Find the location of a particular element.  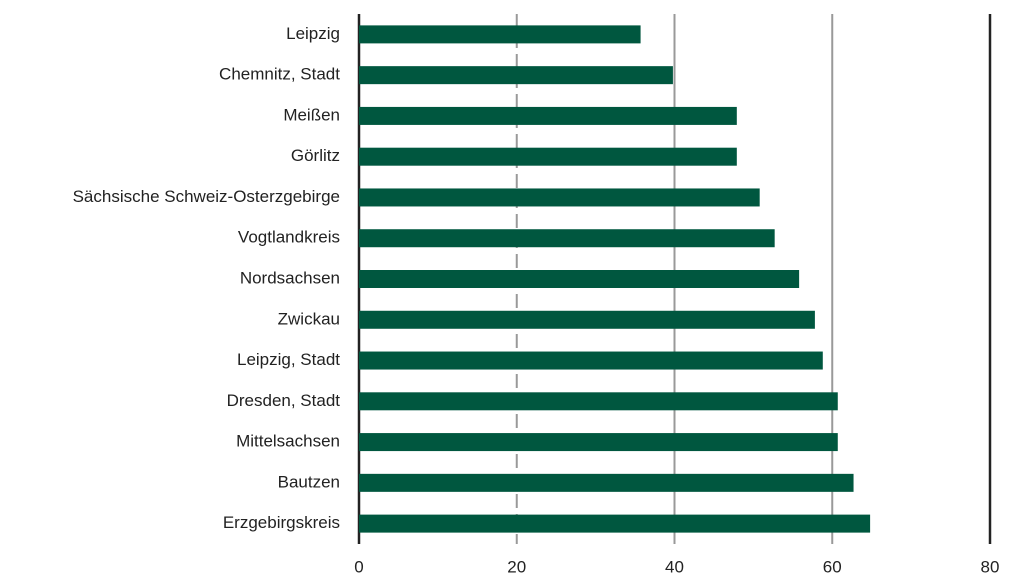

x-tick-label: 60 is located at coordinates (832, 566).